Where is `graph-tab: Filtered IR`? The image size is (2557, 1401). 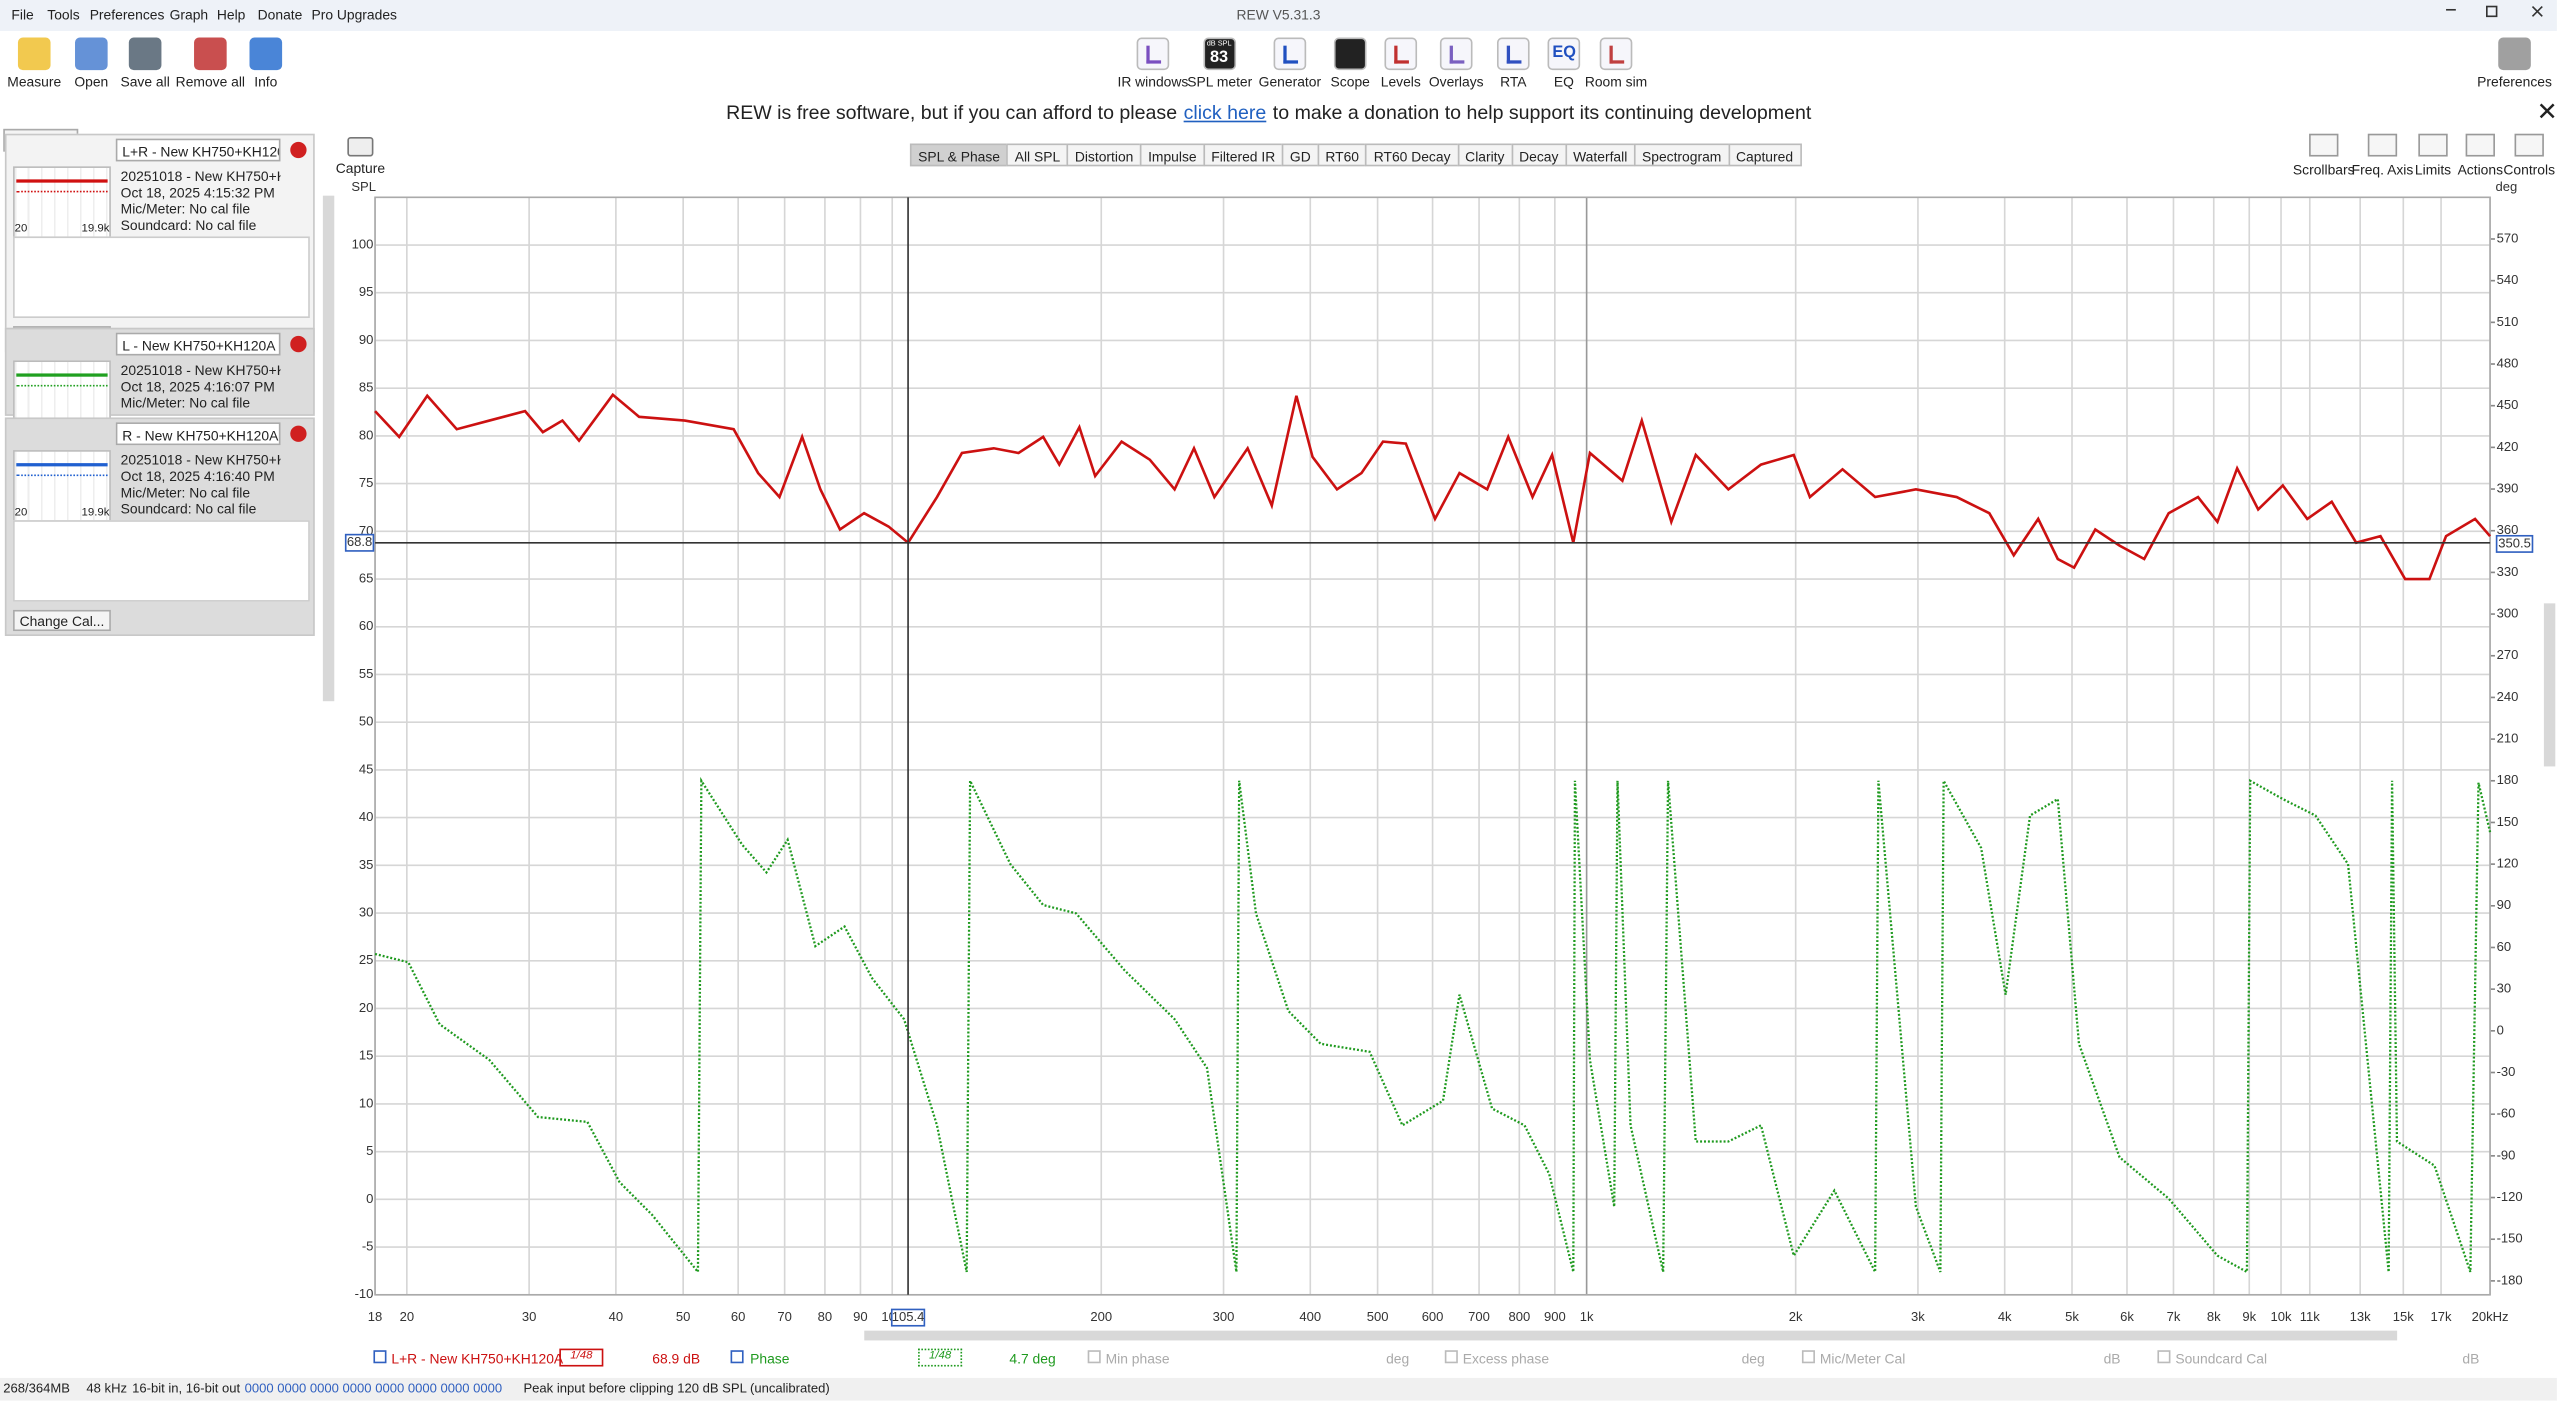 graph-tab: Filtered IR is located at coordinates (1243, 155).